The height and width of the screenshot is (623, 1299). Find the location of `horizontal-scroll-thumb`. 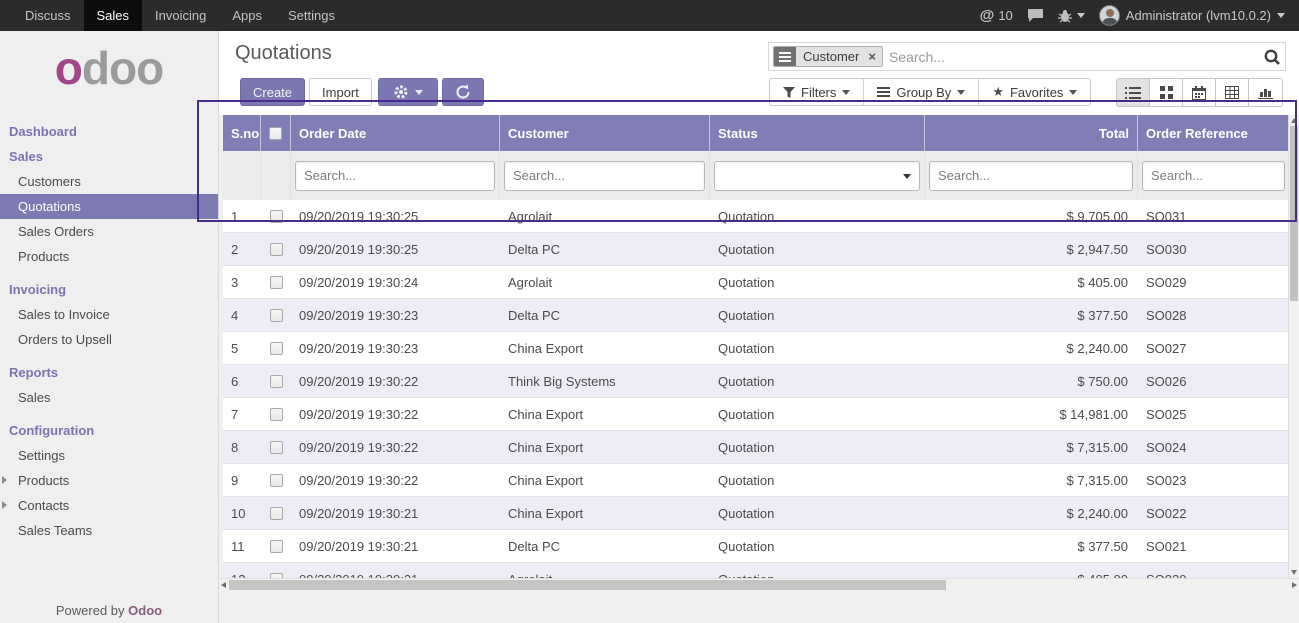

horizontal-scroll-thumb is located at coordinates (587, 585).